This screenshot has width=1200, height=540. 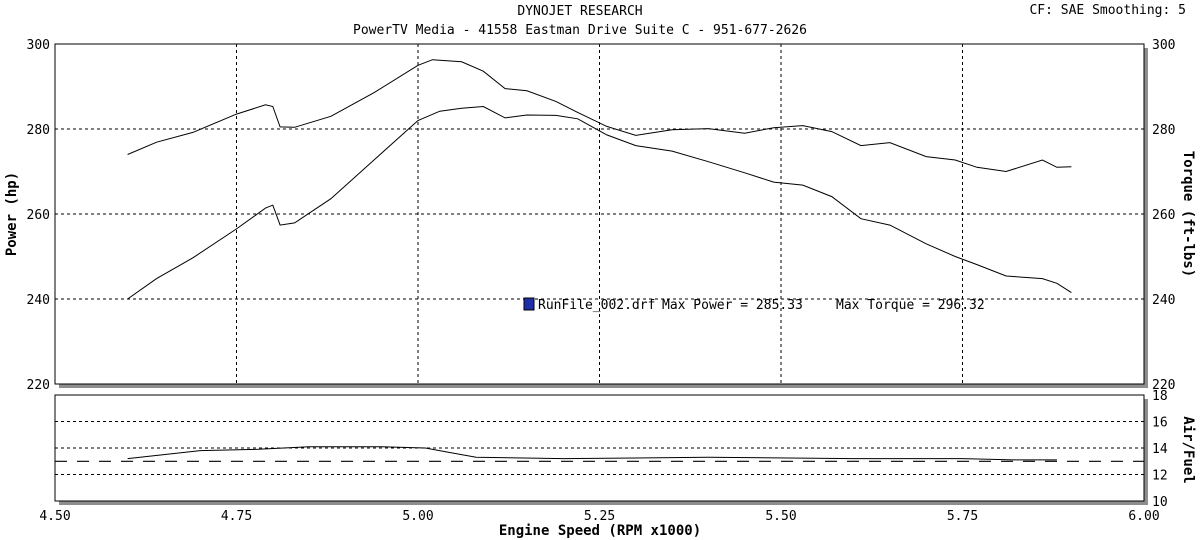 What do you see at coordinates (1163, 385) in the screenshot?
I see `torque-tick-label: 220` at bounding box center [1163, 385].